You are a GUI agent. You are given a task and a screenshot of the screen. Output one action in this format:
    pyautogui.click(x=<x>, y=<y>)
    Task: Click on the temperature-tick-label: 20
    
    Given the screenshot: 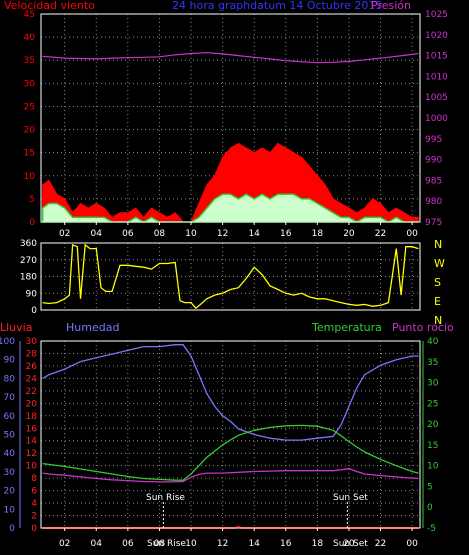 What is the action you would take?
    pyautogui.click(x=433, y=425)
    